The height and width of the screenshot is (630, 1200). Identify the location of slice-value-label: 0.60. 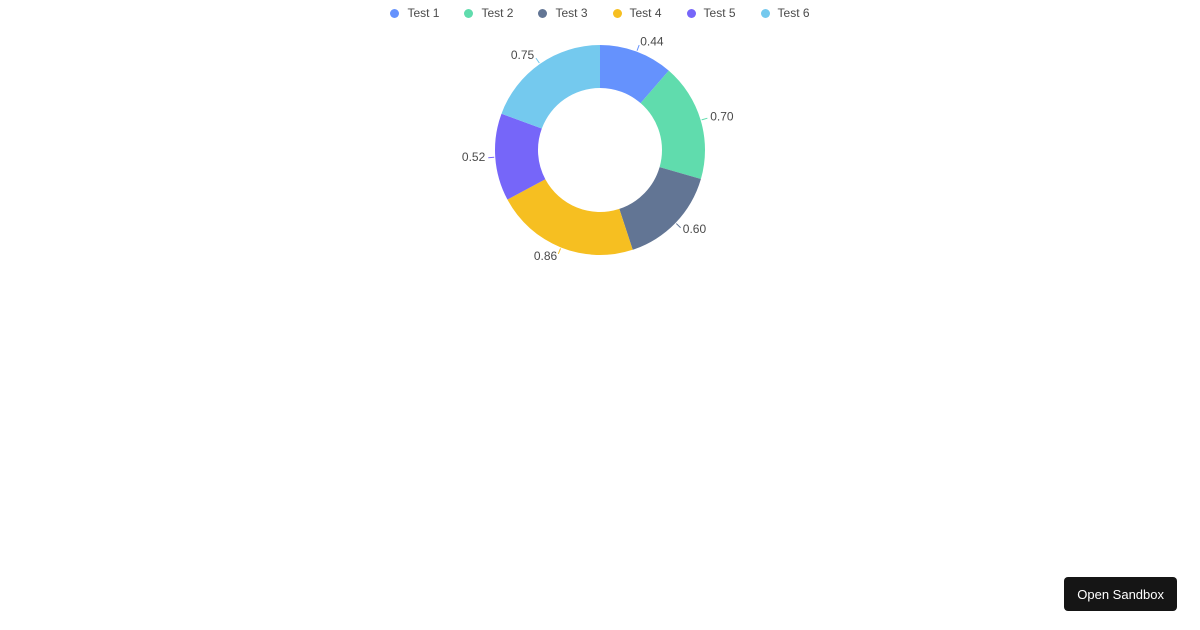
(695, 229).